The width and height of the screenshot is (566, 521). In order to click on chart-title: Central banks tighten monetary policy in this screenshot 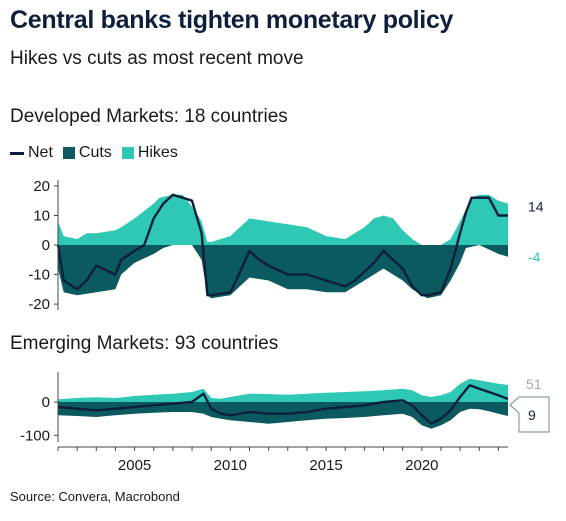, I will do `click(232, 20)`.